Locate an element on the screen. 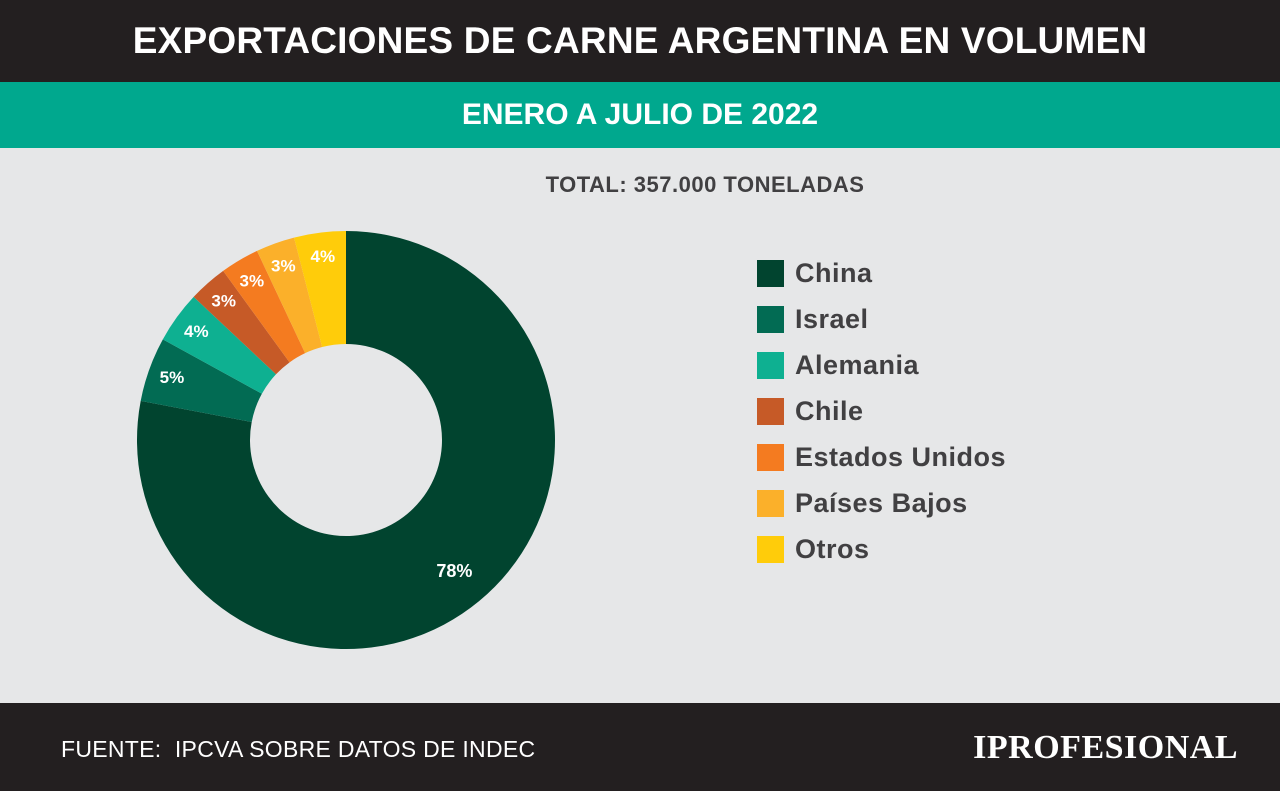 The image size is (1280, 791). legend-item: Alemania is located at coordinates (957, 365).